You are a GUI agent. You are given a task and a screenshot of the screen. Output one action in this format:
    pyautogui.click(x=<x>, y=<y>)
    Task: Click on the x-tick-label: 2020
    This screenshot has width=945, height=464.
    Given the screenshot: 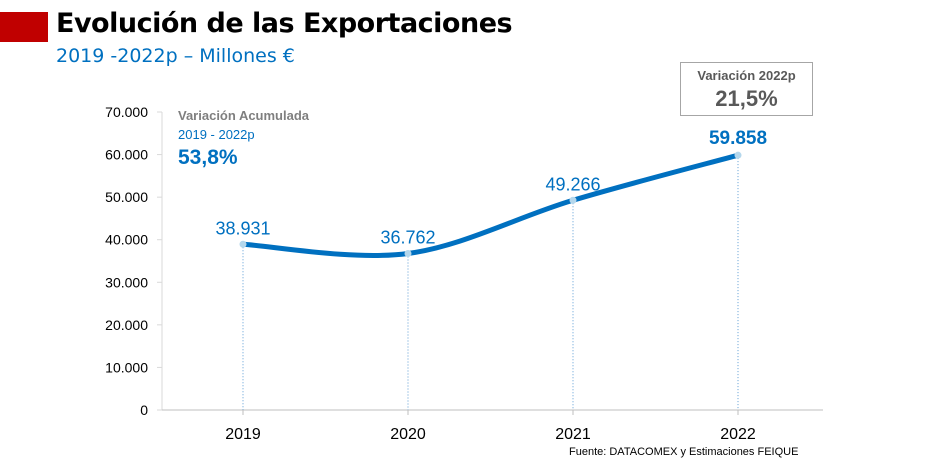 What is the action you would take?
    pyautogui.click(x=408, y=434)
    